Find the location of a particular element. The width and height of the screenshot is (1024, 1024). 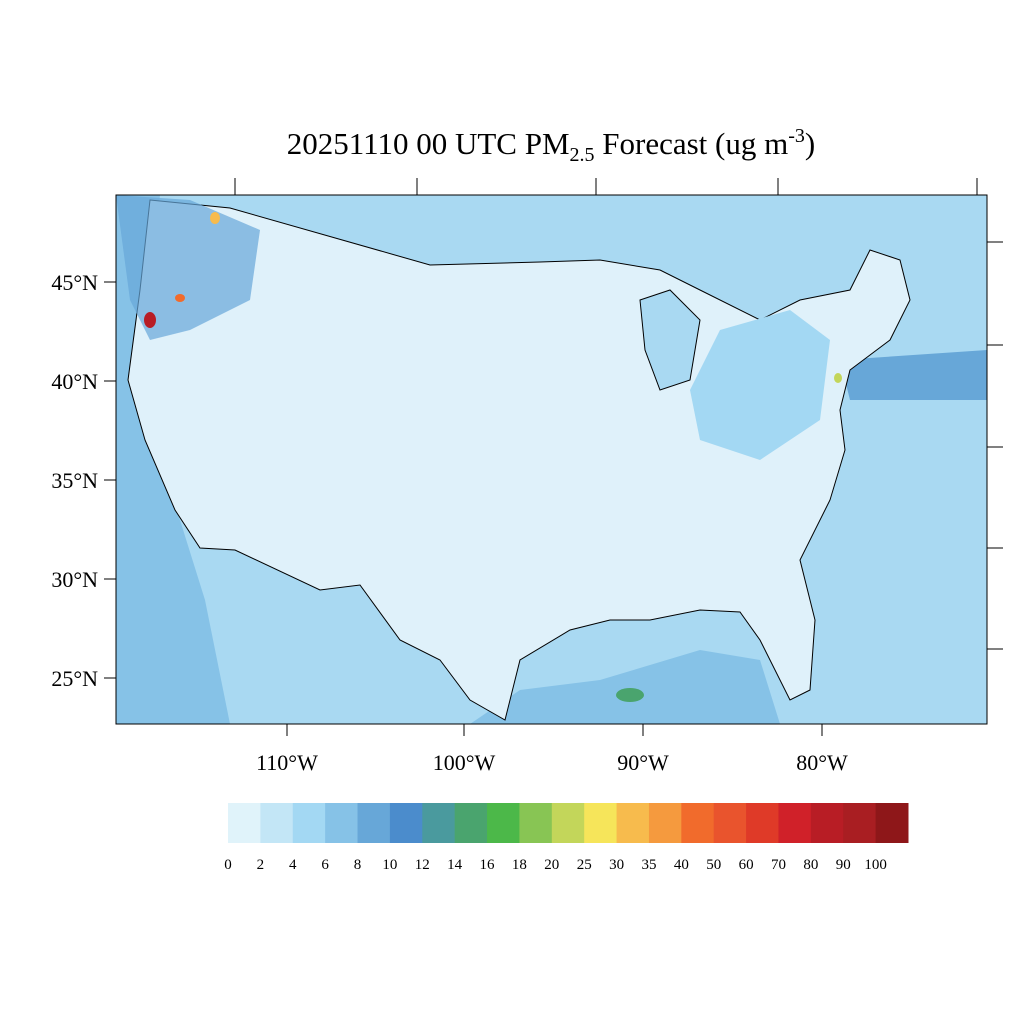

colorbar: 0 2 4 6 8 10 12 14 16 18 20 25 30 35 40 50 60 70 80 90 100 is located at coordinates (566, 838).